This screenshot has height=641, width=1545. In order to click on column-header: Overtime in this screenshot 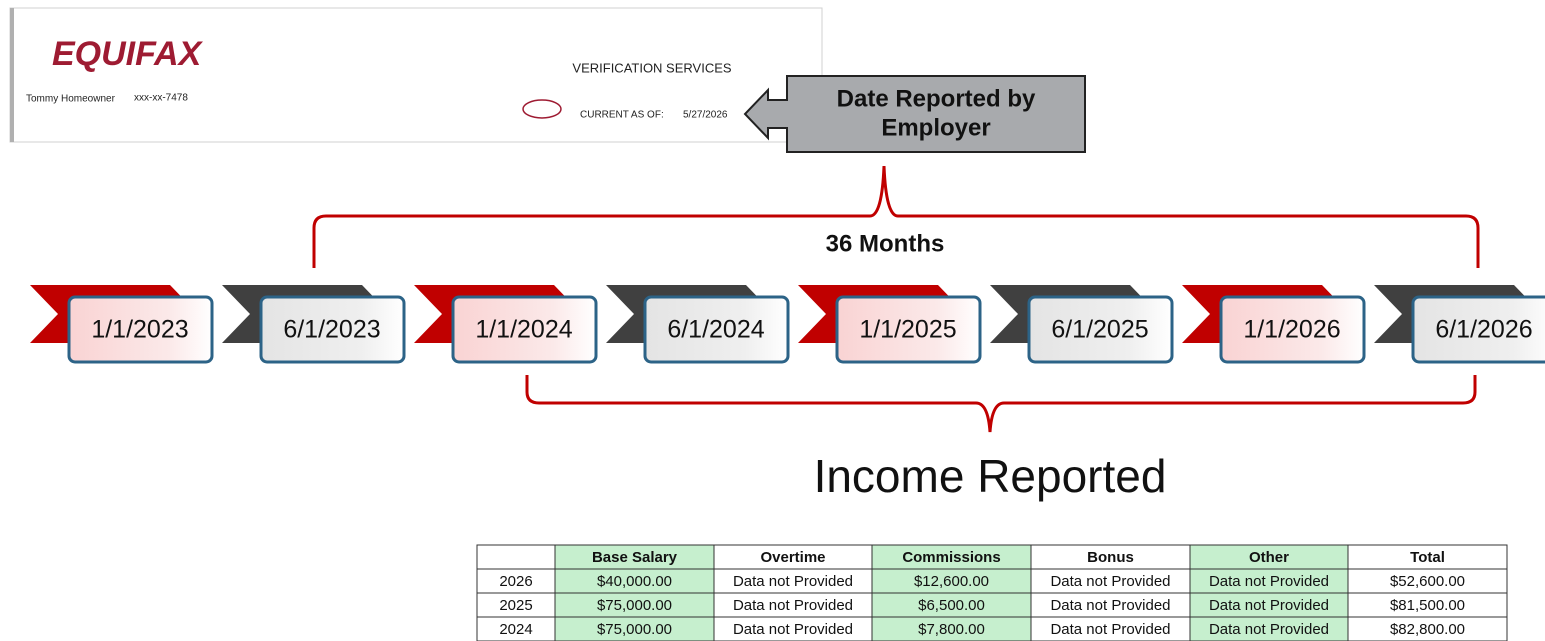, I will do `click(792, 557)`.